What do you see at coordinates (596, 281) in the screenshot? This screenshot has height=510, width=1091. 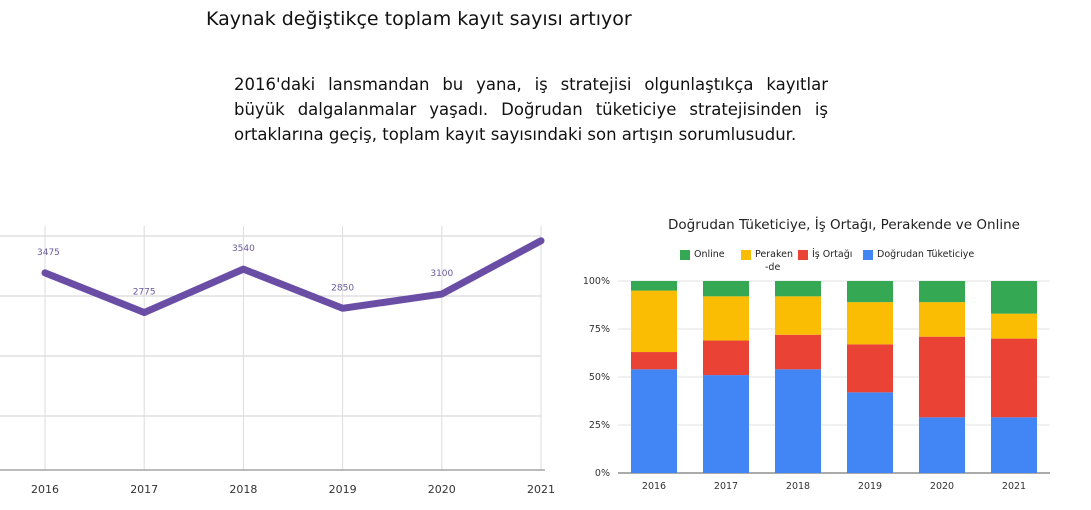 I see `y-tick-label: 100%` at bounding box center [596, 281].